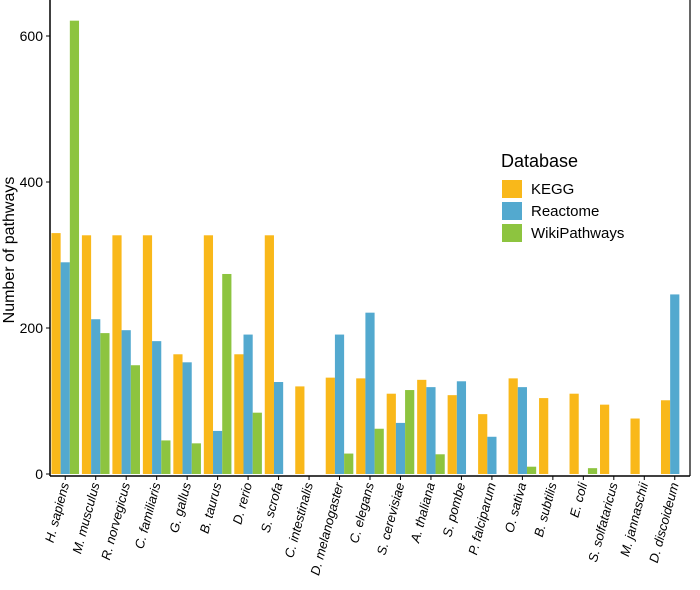  Describe the element at coordinates (512, 189) in the screenshot. I see `legend-swatch-kegg` at that location.